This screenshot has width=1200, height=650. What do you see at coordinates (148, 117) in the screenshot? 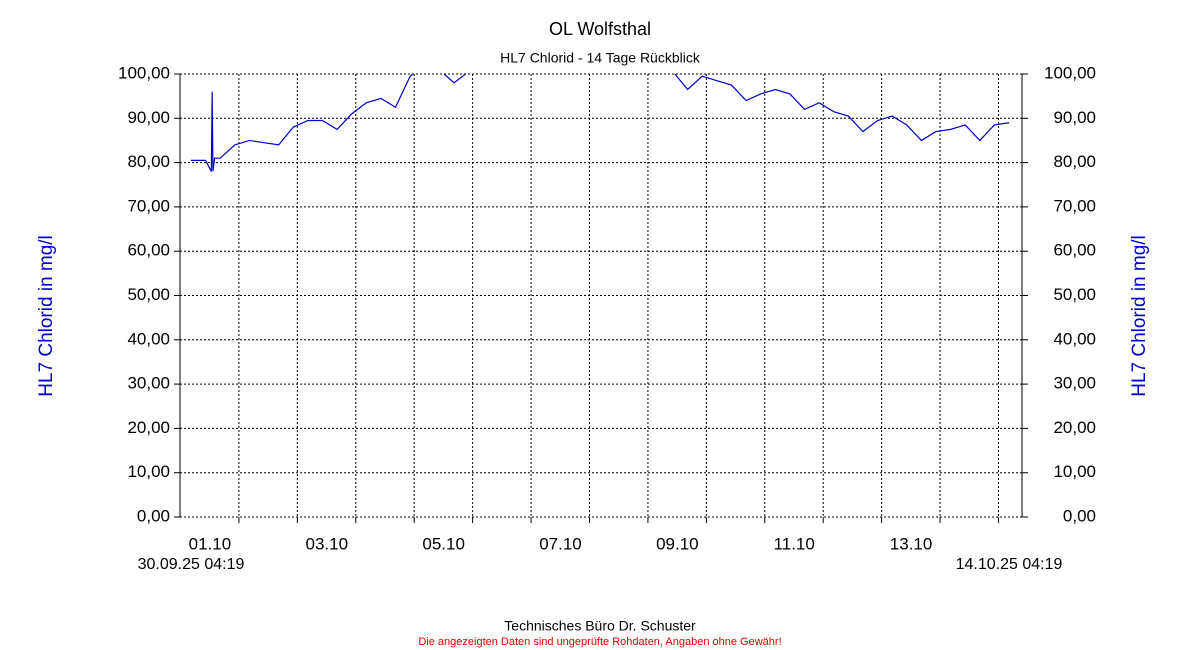
I see `y-tick-label: 90,00` at bounding box center [148, 117].